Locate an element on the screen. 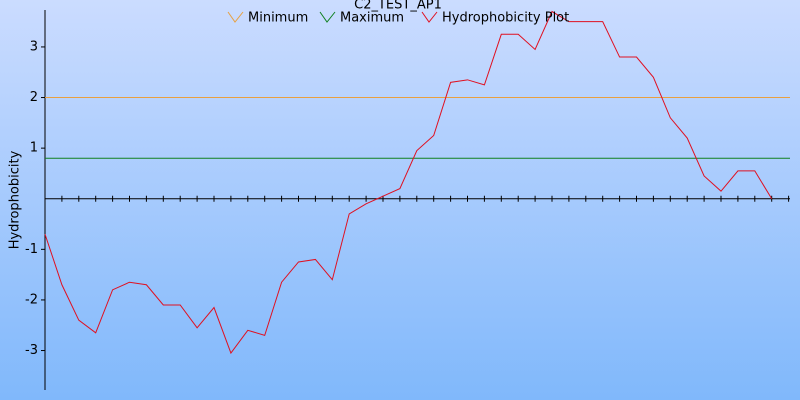  legend-label: Minimum is located at coordinates (278, 18).